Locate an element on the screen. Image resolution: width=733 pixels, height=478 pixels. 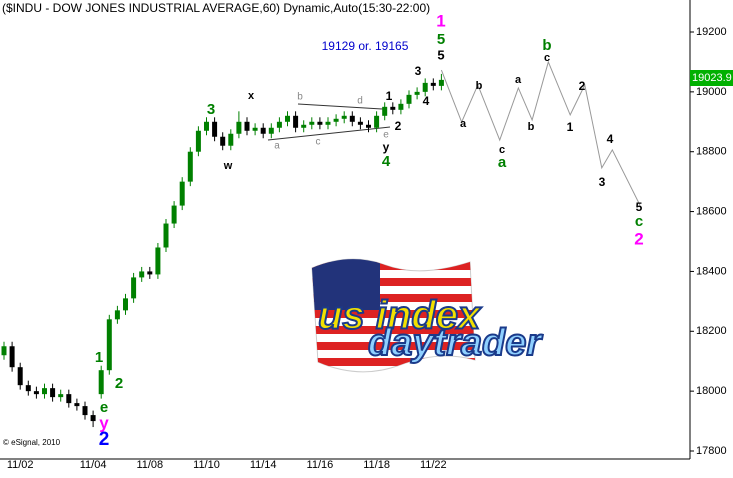
logo-text: daytrader is located at coordinates (455, 343).